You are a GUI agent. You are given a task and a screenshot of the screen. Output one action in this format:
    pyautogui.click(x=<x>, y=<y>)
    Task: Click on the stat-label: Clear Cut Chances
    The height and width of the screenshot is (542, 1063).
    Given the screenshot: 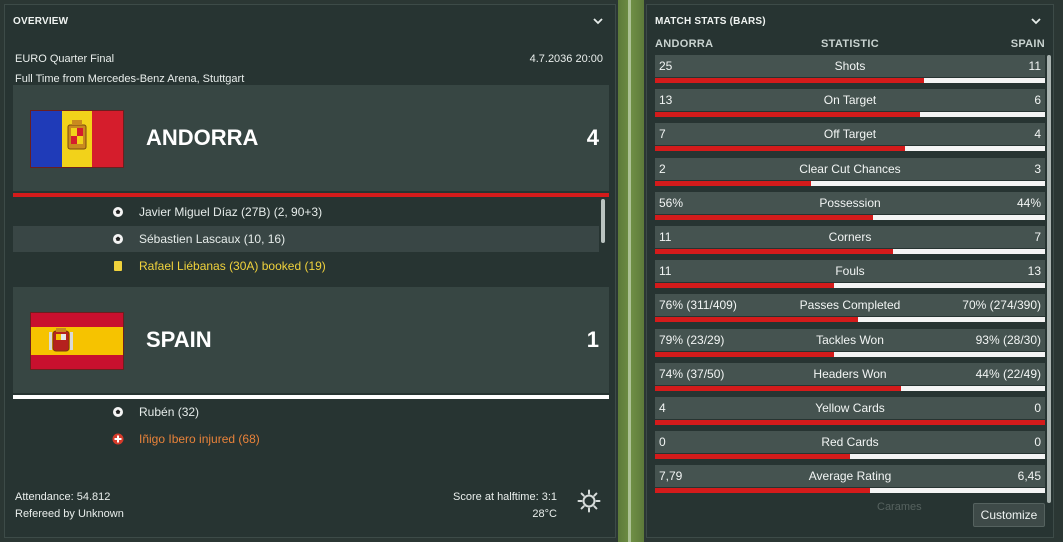 What is the action you would take?
    pyautogui.click(x=850, y=168)
    